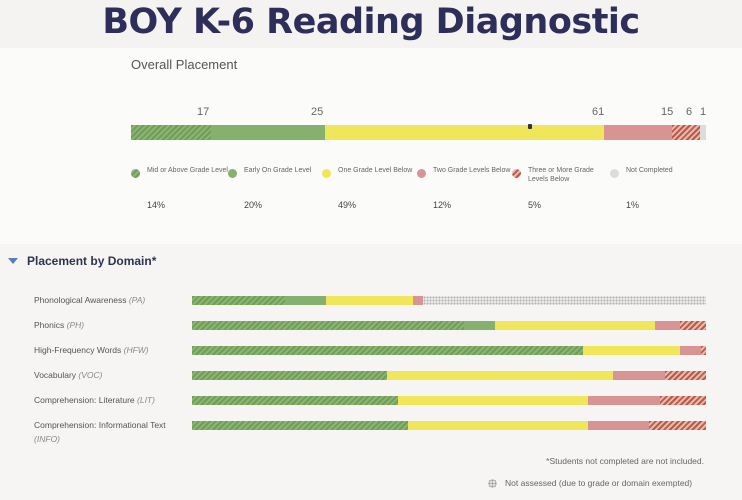 Image resolution: width=742 pixels, height=500 pixels. I want to click on overall-segment-one-below, so click(464, 132).